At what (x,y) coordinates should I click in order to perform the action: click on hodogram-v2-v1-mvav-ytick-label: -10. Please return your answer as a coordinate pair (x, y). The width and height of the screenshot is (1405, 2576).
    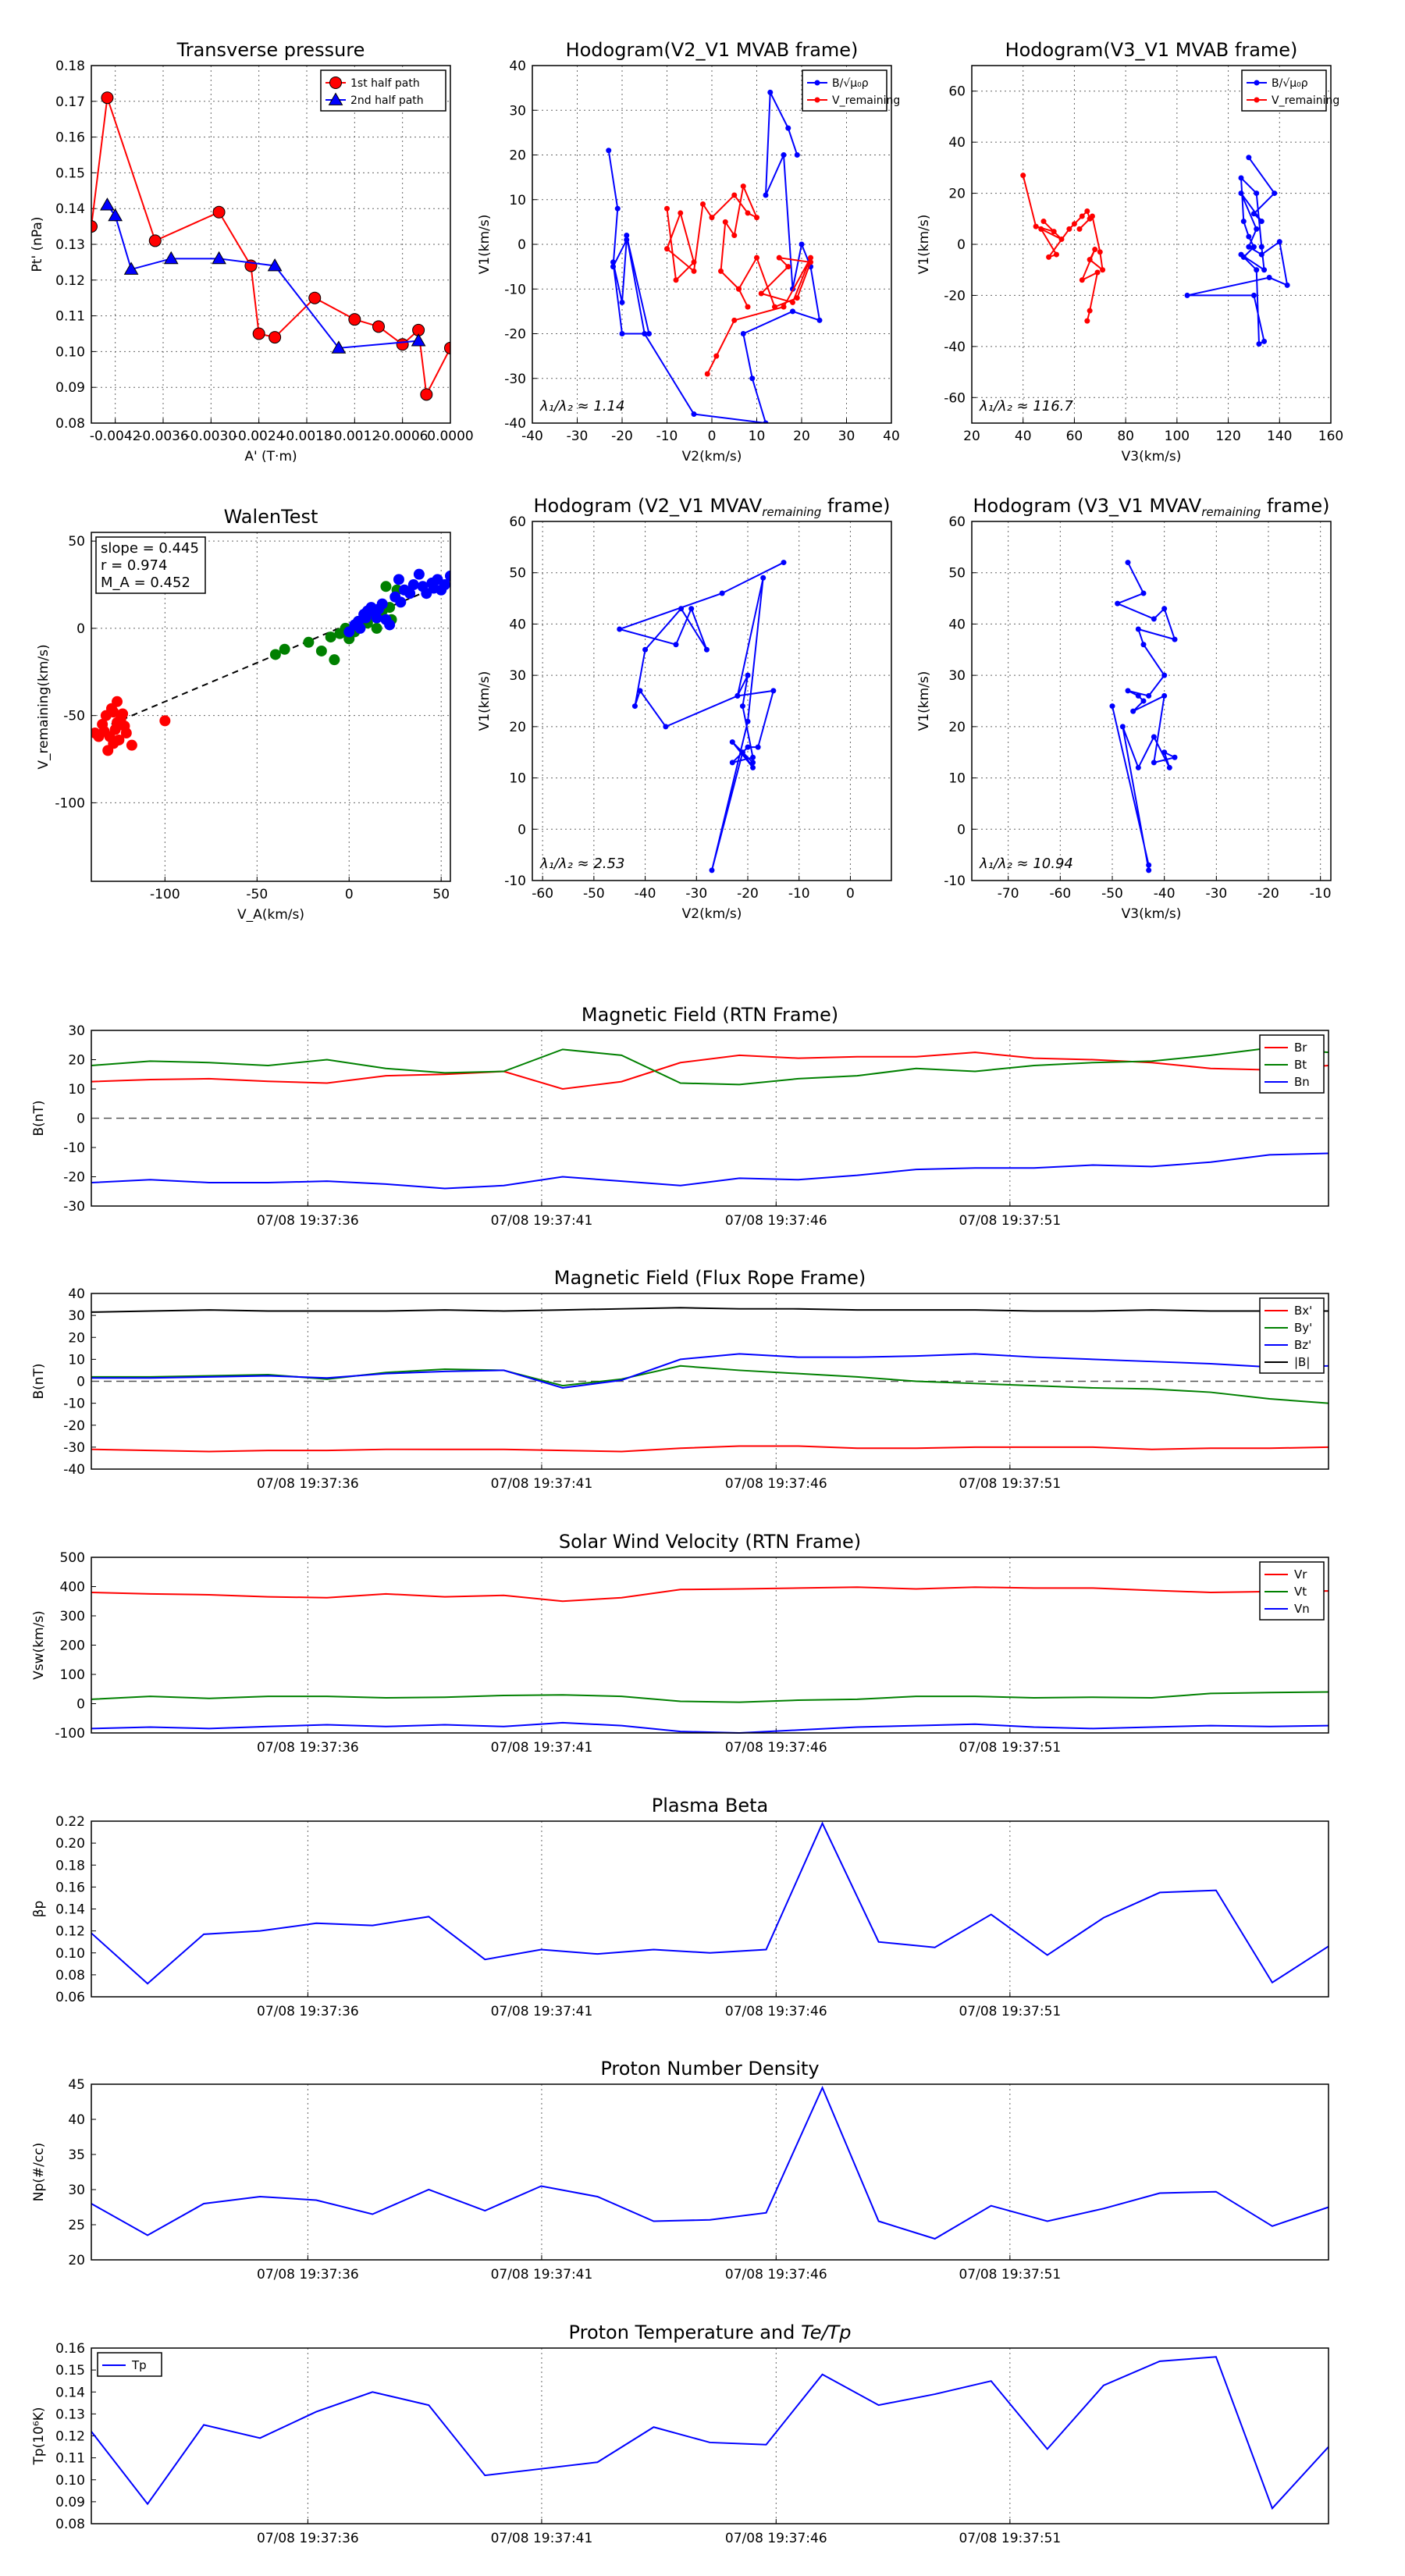
    Looking at the image, I should click on (515, 881).